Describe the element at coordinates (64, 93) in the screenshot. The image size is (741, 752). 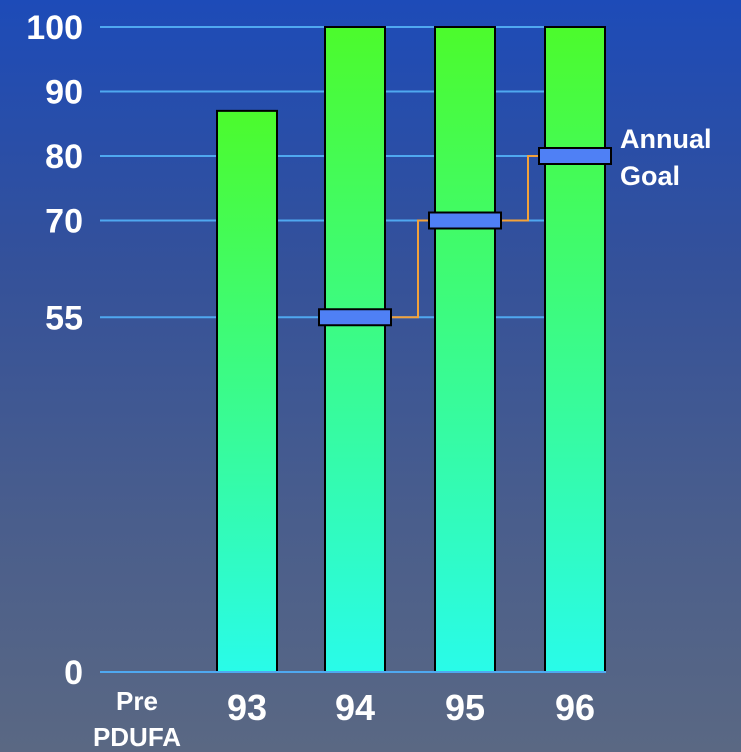
I see `y-tick-label-90: 90` at that location.